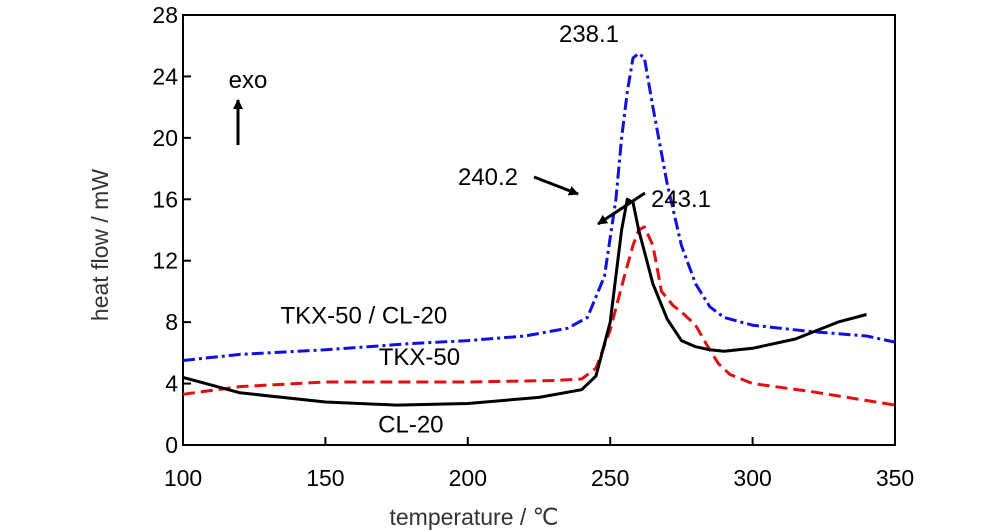 Image resolution: width=994 pixels, height=532 pixels. I want to click on y-tick-label-28: 28, so click(165, 15).